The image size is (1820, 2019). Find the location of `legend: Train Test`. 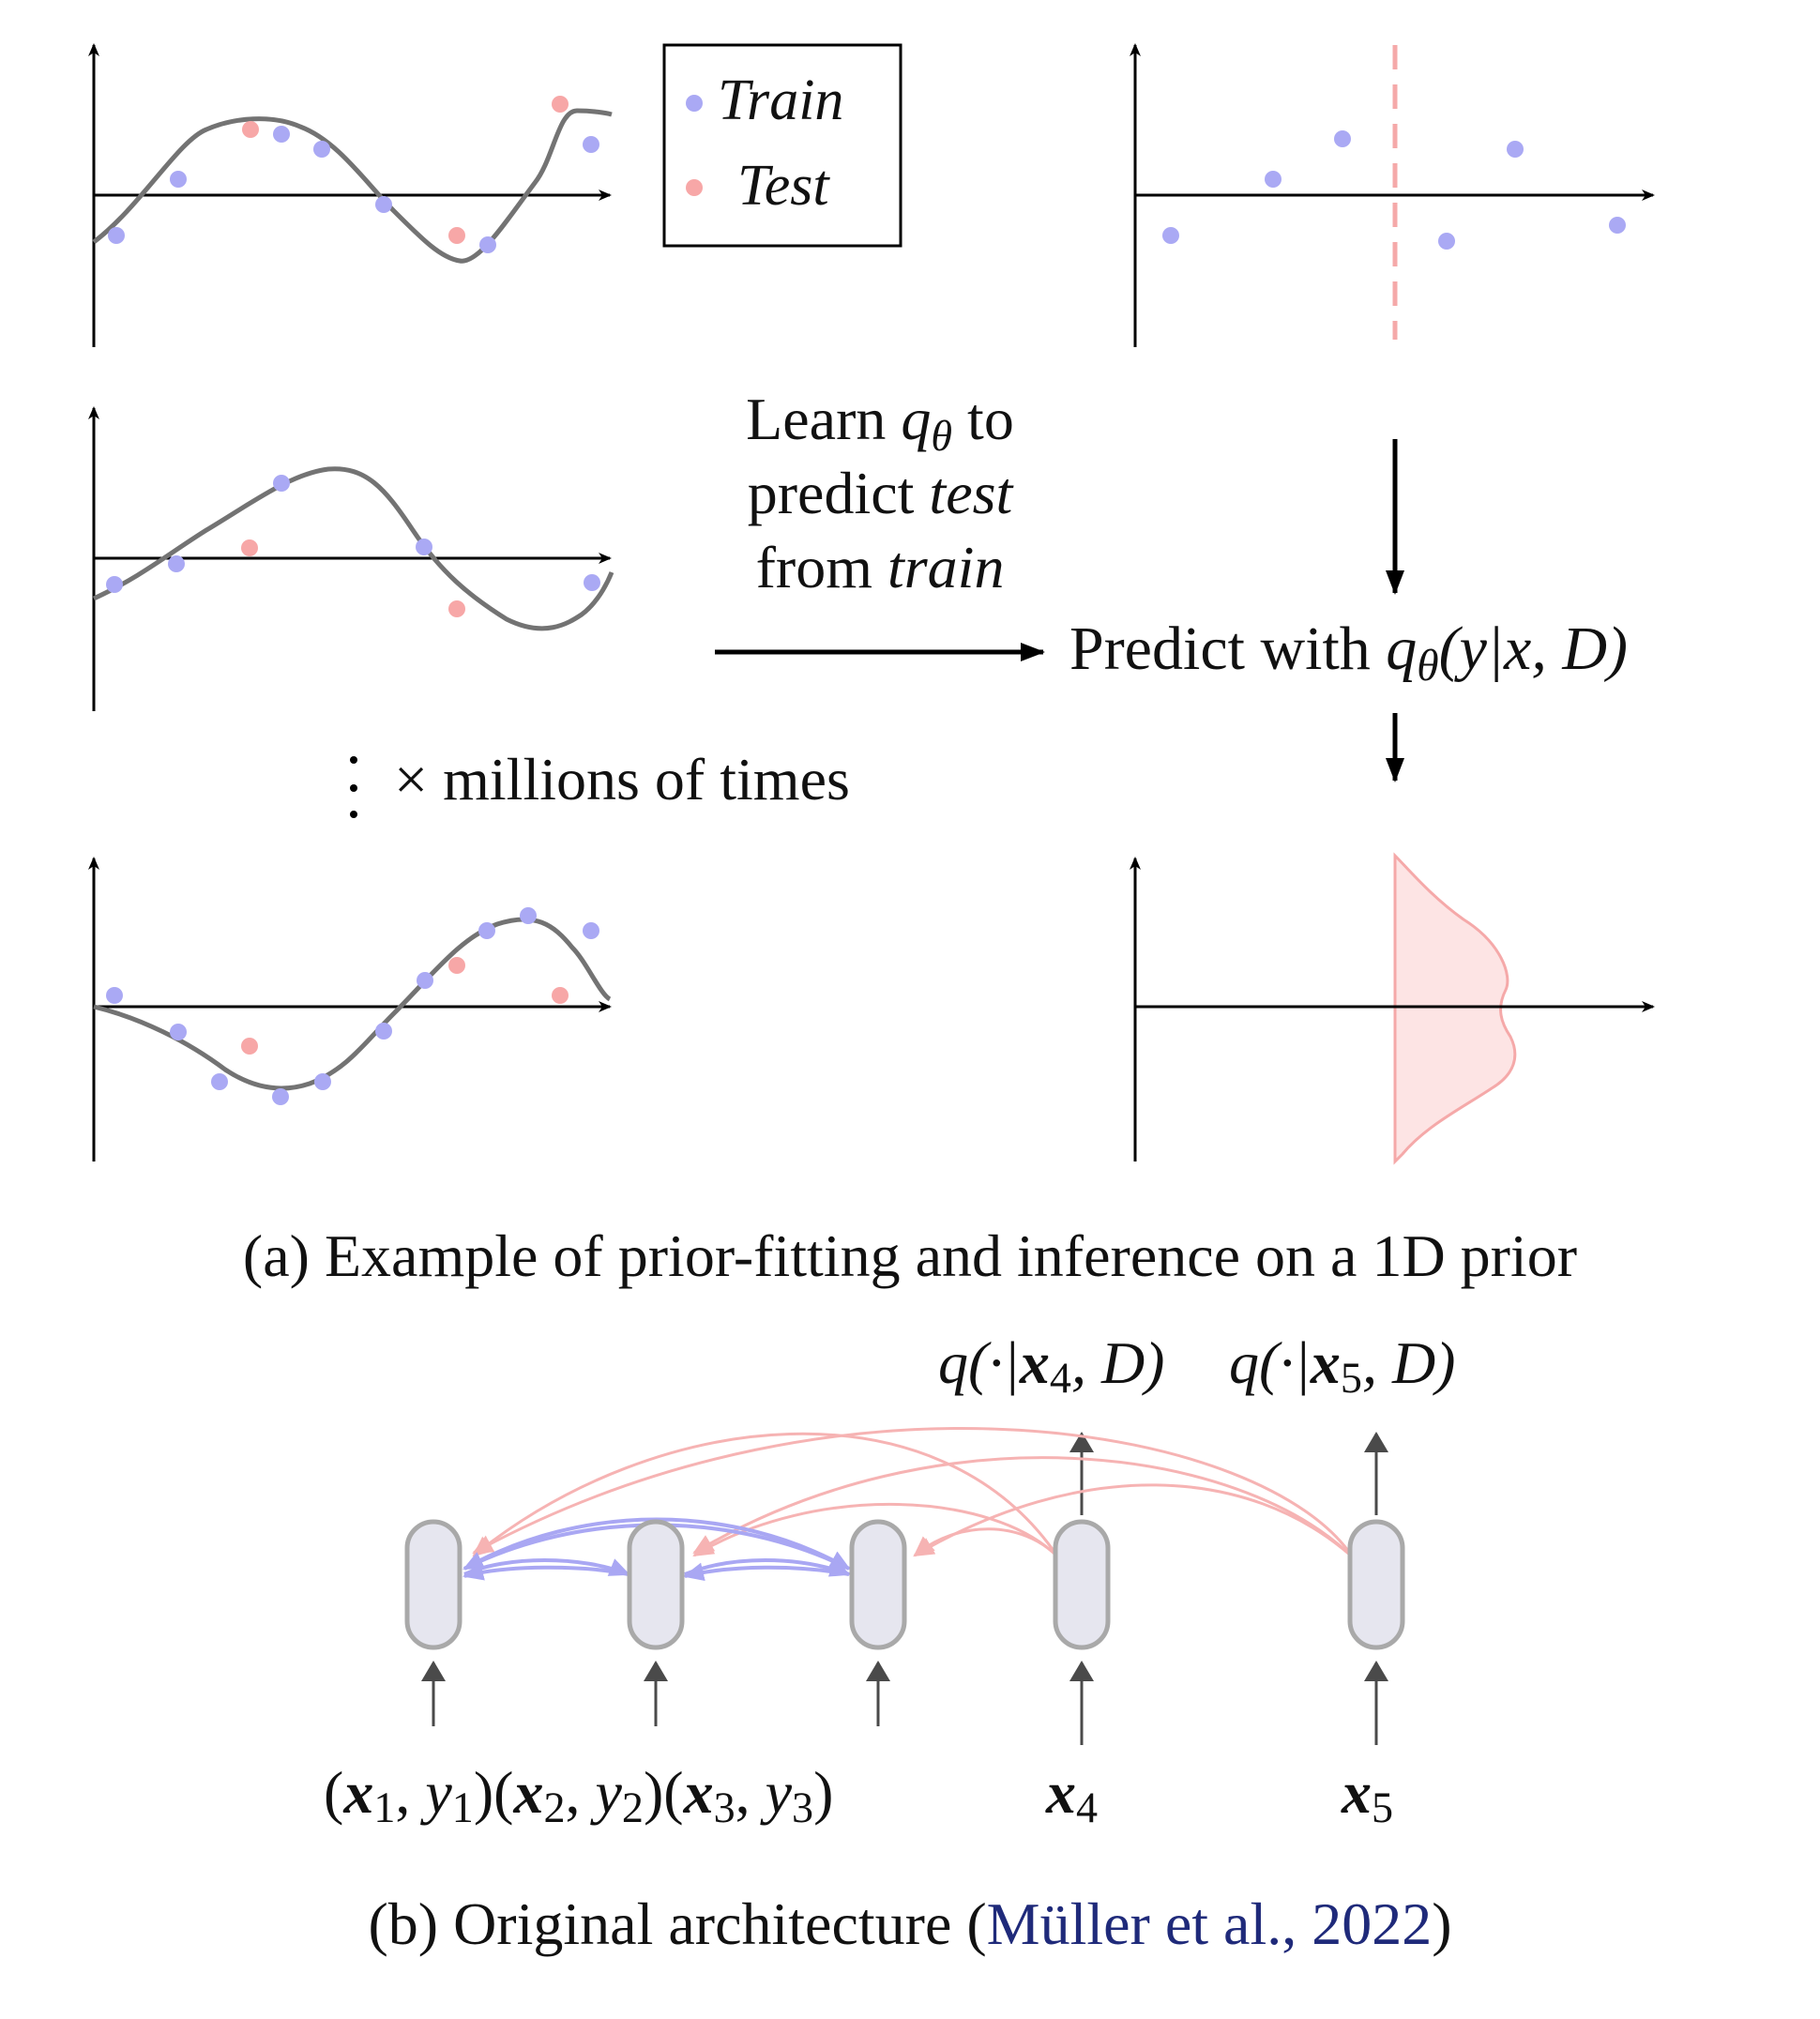

legend: Train Test is located at coordinates (782, 145).